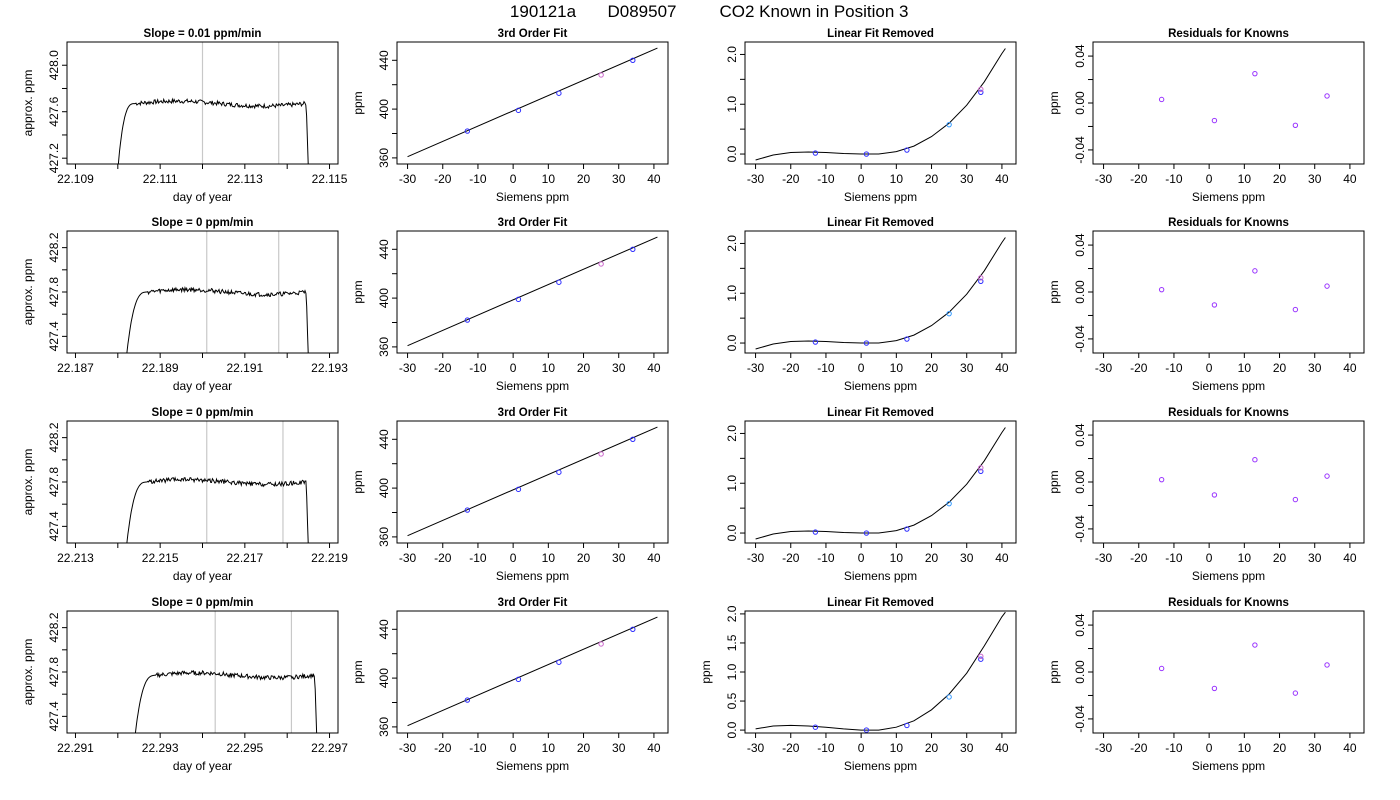 The height and width of the screenshot is (800, 1400). I want to click on panel-title: Slope = 0.01 ppm/min, so click(203, 34).